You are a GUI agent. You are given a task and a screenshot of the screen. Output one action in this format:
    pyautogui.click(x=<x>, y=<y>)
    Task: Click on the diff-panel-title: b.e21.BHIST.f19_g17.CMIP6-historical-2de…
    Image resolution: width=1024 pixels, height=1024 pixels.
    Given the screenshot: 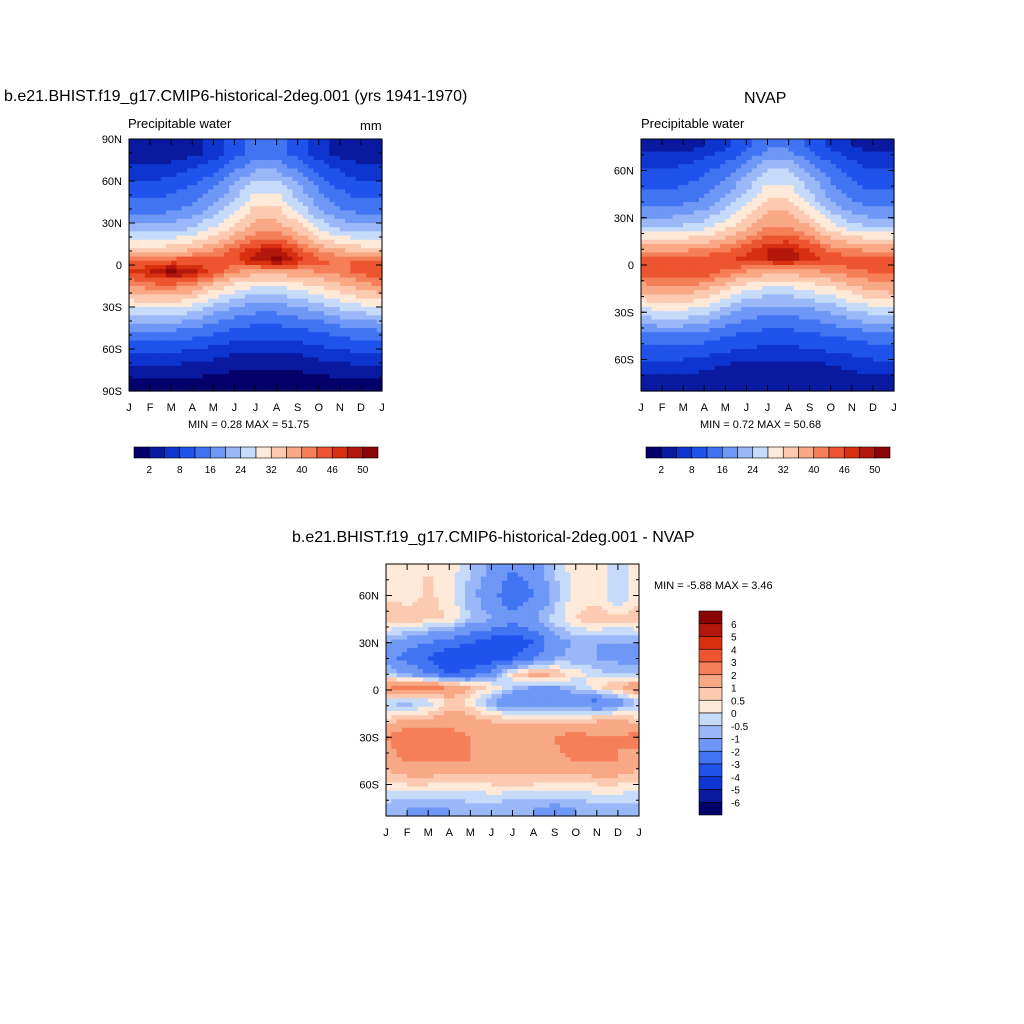 What is the action you would take?
    pyautogui.click(x=493, y=537)
    